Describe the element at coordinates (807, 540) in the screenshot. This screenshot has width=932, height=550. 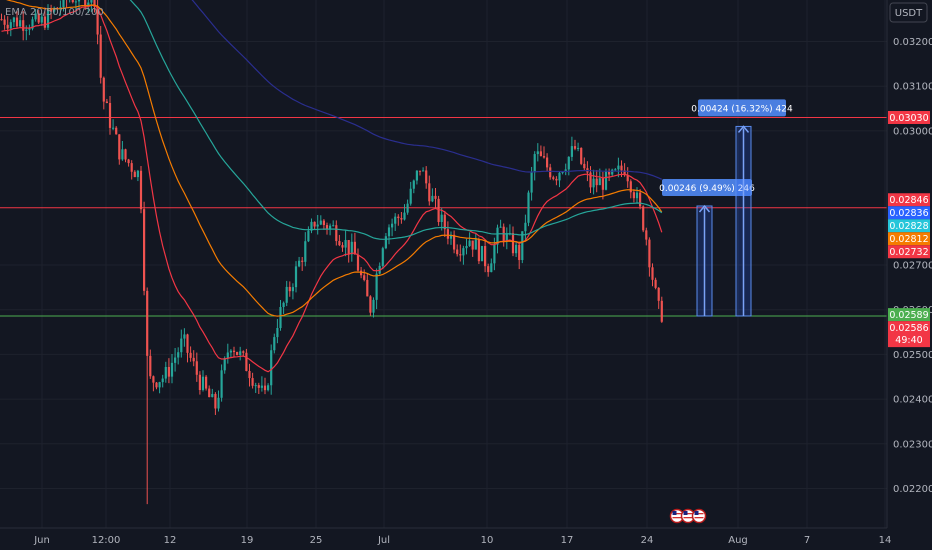
I see `x-tick-label: 7` at that location.